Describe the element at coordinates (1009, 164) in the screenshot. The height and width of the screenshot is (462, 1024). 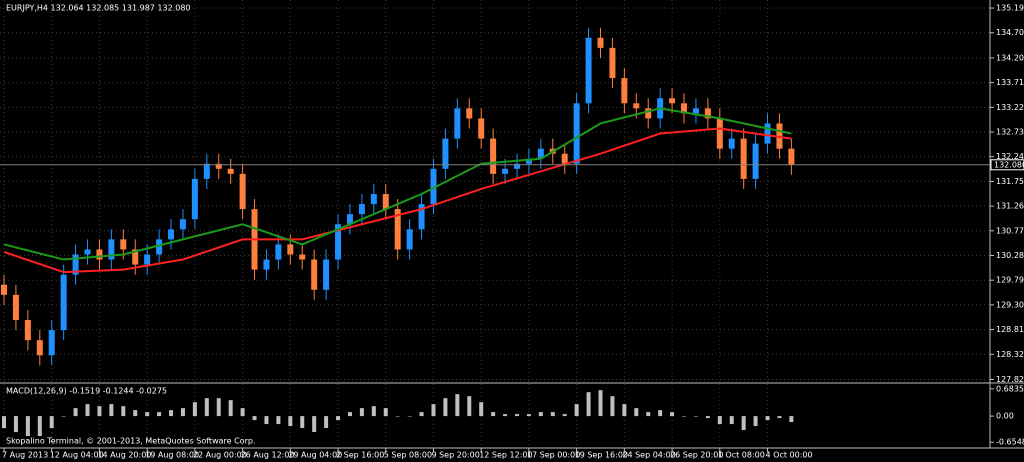
I see `last-price-label: 132.080` at that location.